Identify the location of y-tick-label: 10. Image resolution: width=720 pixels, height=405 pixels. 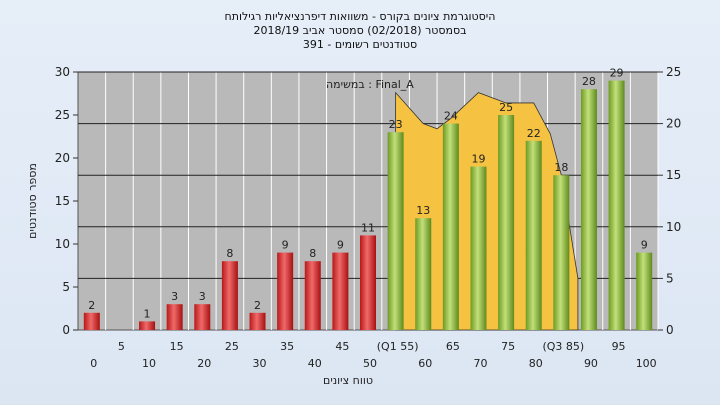
(62, 244).